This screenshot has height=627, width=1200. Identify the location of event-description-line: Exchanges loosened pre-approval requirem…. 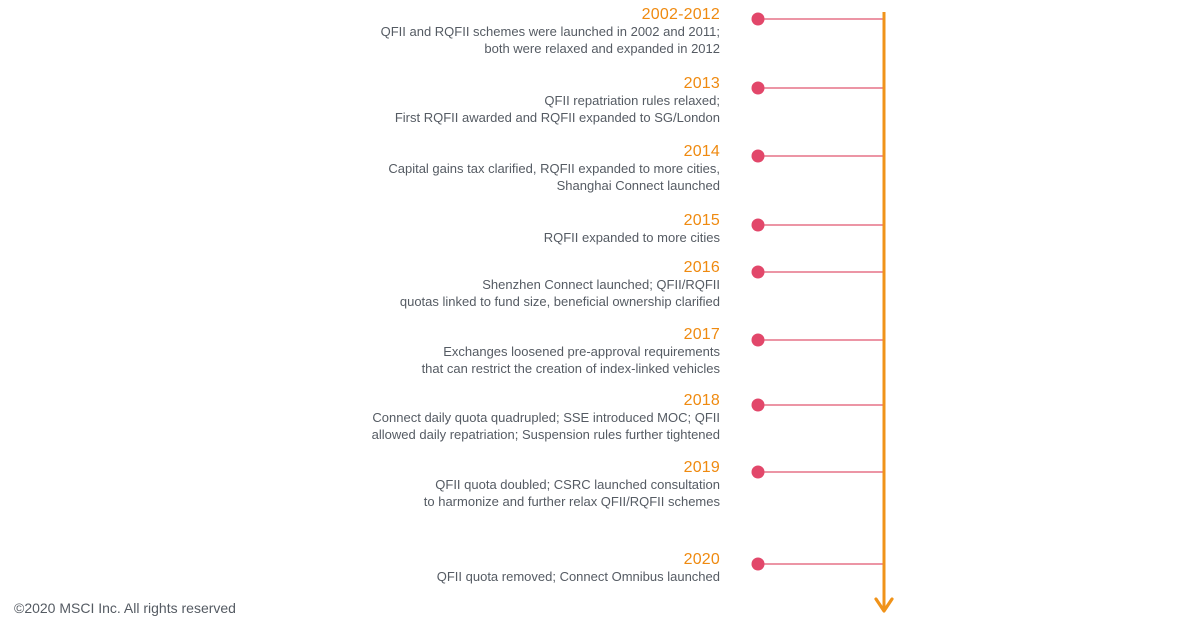
(581, 351).